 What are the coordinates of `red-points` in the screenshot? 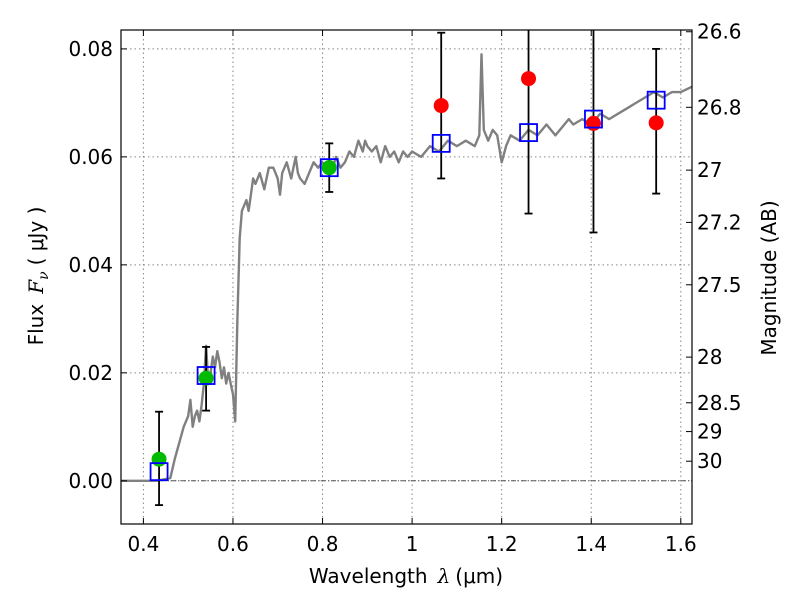 It's located at (548, 101).